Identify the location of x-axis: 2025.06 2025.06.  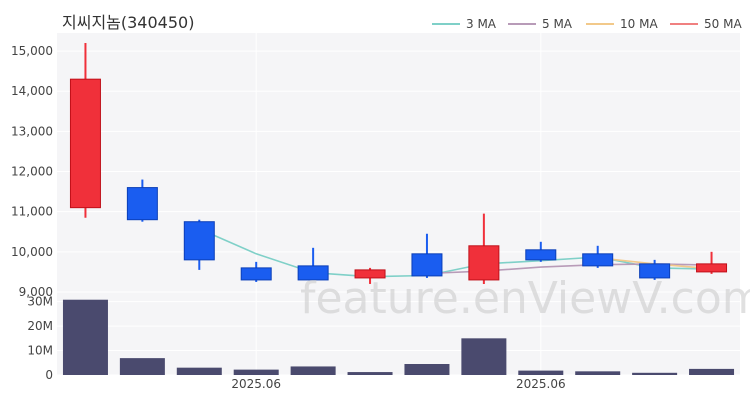
(398, 384).